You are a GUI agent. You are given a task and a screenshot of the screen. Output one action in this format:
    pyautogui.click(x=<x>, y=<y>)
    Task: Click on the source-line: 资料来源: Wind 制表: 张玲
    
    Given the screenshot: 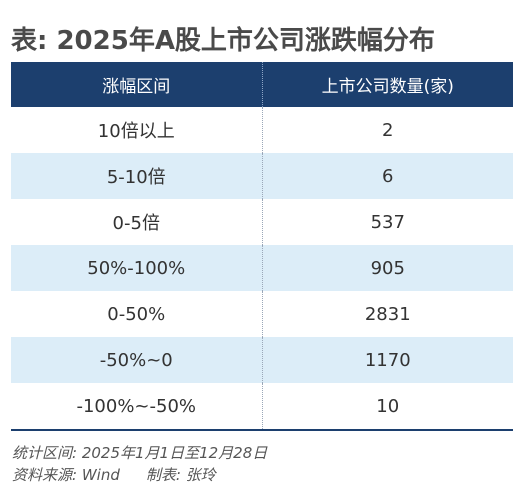 What is the action you would take?
    pyautogui.click(x=139, y=475)
    